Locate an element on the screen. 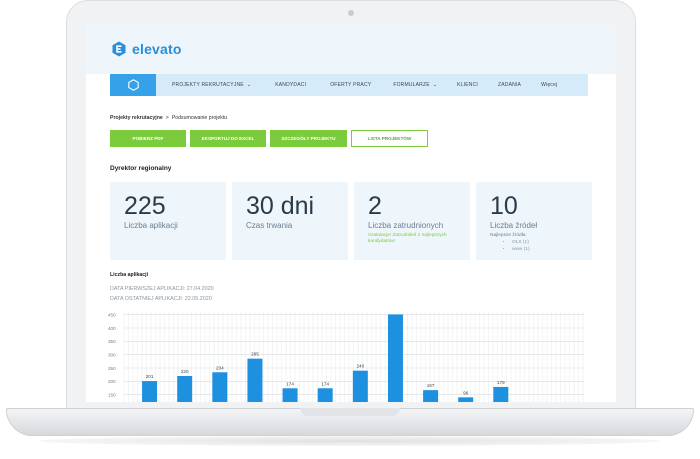 The height and width of the screenshot is (459, 700). first-application-date: Data pierwszej aplikacji: 27.04.2020 is located at coordinates (162, 289).